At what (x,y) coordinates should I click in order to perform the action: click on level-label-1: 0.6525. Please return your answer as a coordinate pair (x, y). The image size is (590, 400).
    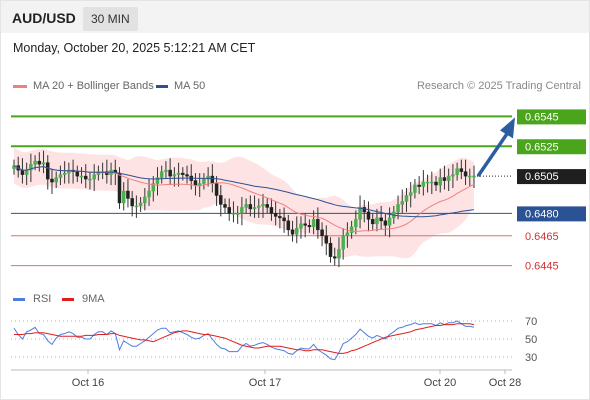
    Looking at the image, I should click on (542, 147).